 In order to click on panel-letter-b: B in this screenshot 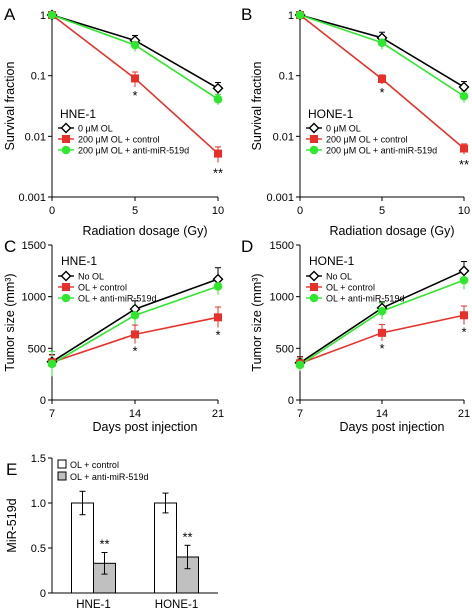, I will do `click(246, 14)`.